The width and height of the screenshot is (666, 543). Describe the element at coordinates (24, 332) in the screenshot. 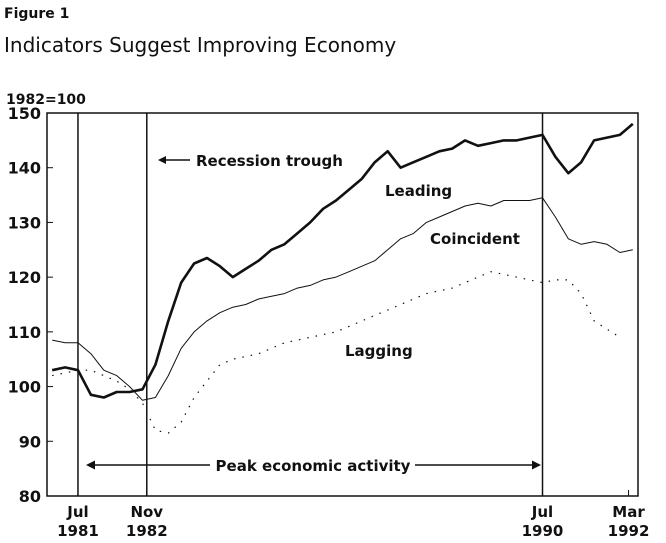

I see `y-tick-label: 110` at that location.